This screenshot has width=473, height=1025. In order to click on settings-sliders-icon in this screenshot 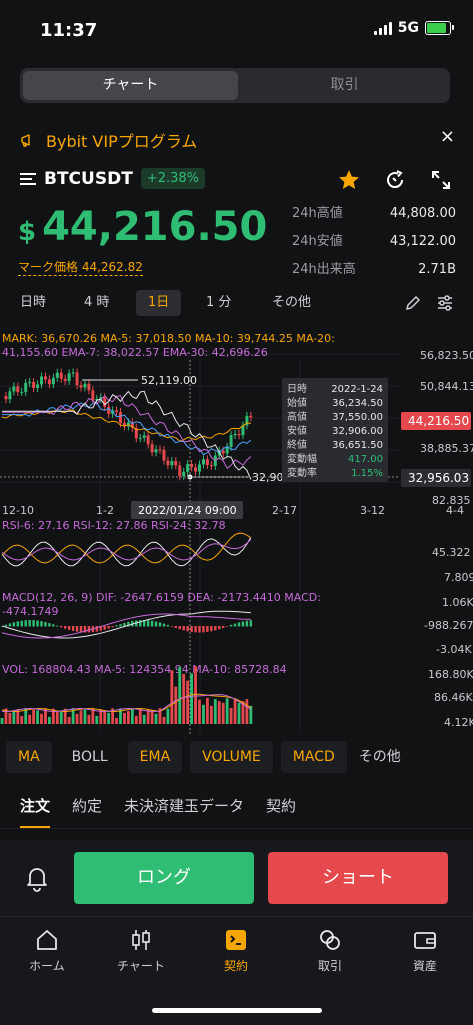, I will do `click(445, 303)`.